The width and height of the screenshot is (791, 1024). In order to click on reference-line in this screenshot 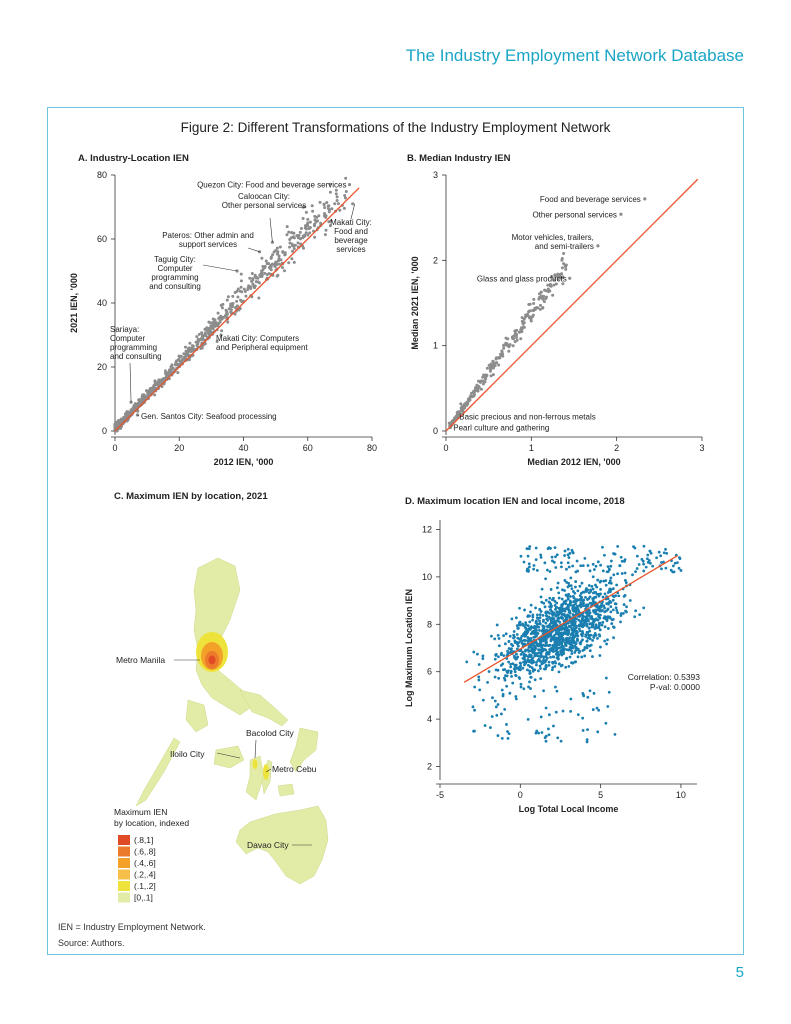, I will do `click(572, 305)`.